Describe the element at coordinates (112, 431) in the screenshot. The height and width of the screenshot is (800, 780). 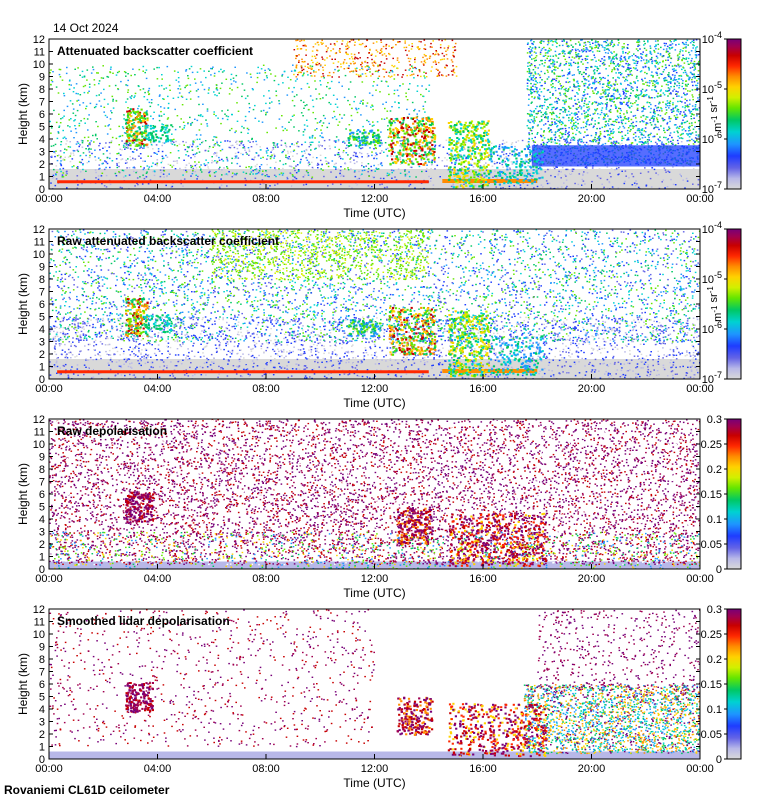
I see `panel-title: Raw depolarisation` at that location.